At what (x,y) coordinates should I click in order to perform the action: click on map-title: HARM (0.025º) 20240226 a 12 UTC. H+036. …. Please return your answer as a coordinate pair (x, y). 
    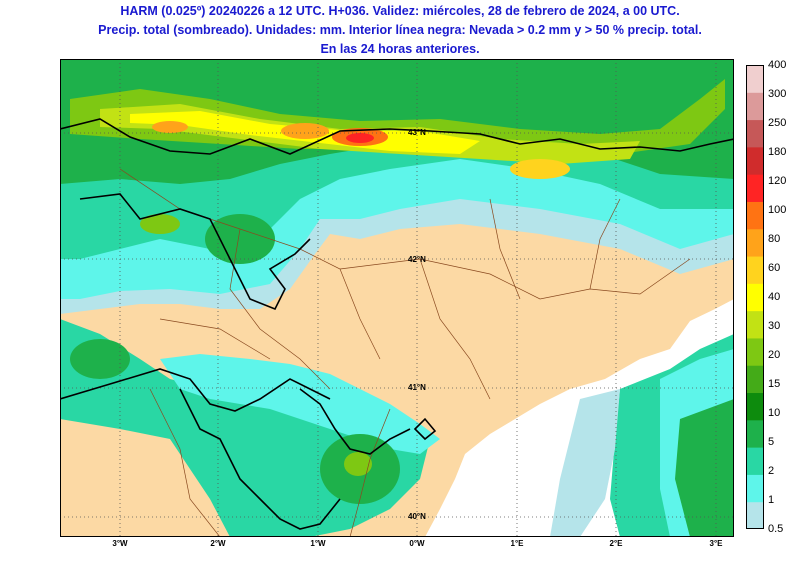
    Looking at the image, I should click on (400, 30).